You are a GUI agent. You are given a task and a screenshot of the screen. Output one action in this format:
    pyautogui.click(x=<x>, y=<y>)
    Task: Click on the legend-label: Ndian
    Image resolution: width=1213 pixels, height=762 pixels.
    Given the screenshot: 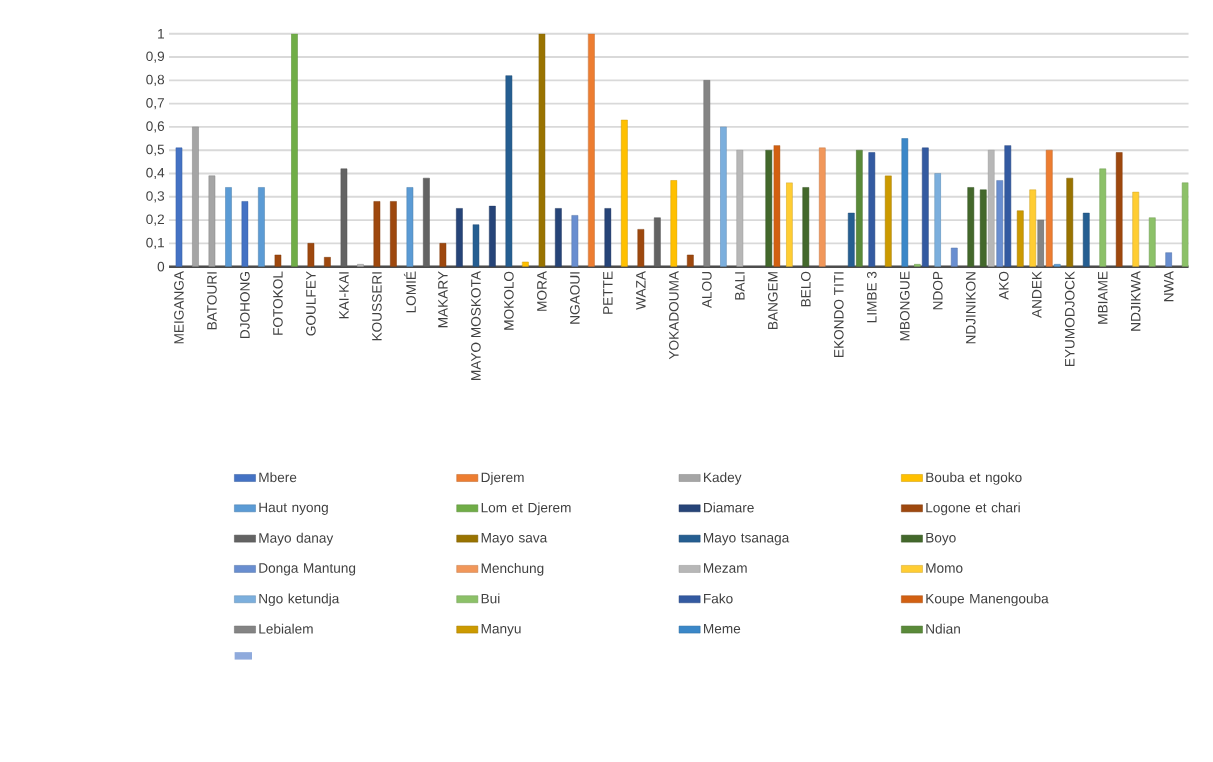 What is the action you would take?
    pyautogui.click(x=943, y=628)
    